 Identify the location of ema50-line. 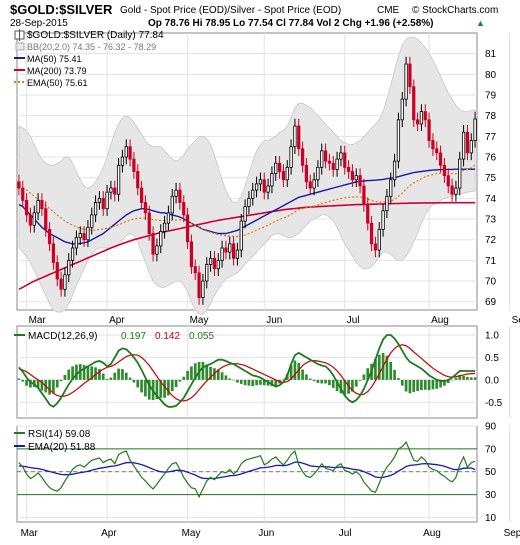
(247, 201).